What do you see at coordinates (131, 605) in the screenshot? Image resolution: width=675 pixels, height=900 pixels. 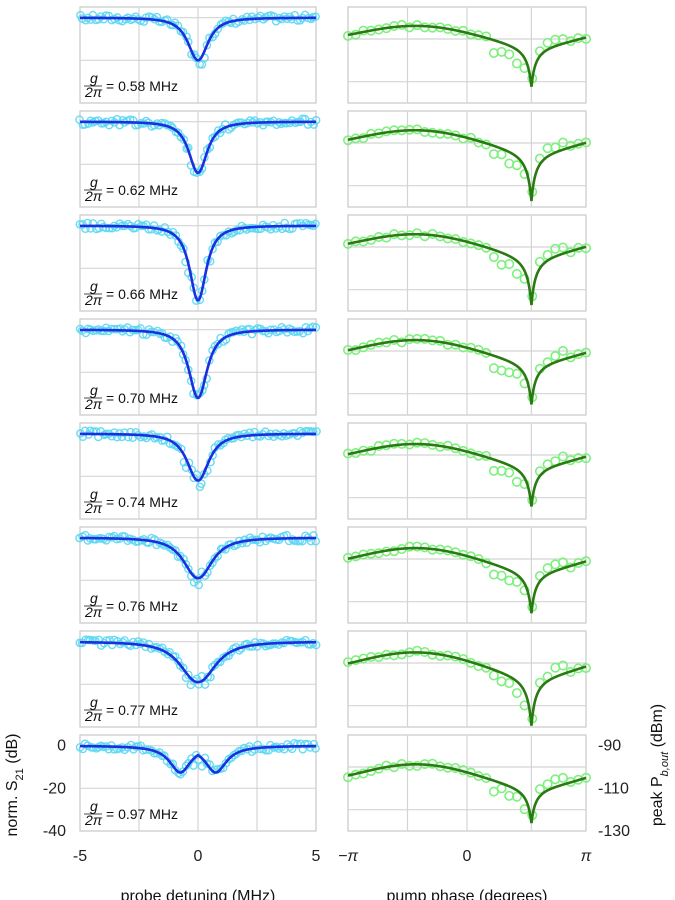 I see `coupling-label: g2π = 0.76 MHz` at bounding box center [131, 605].